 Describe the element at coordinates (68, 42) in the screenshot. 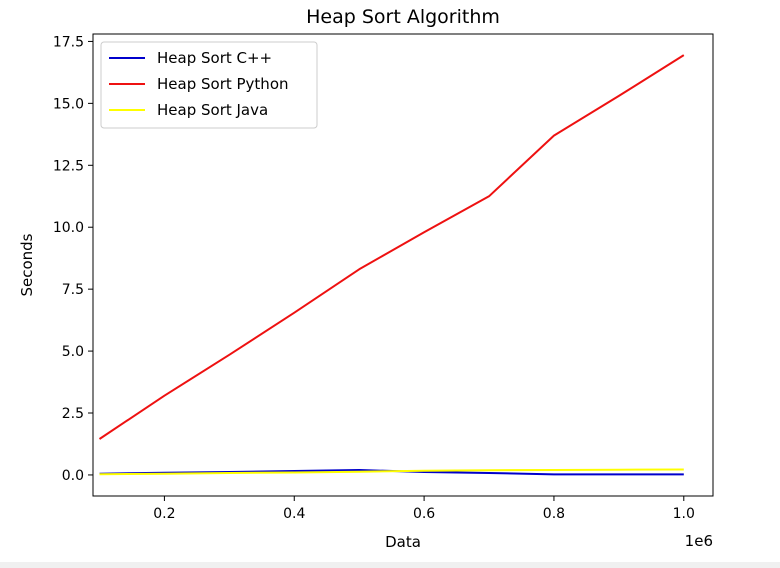

I see `y-tick-label: 17.5` at that location.